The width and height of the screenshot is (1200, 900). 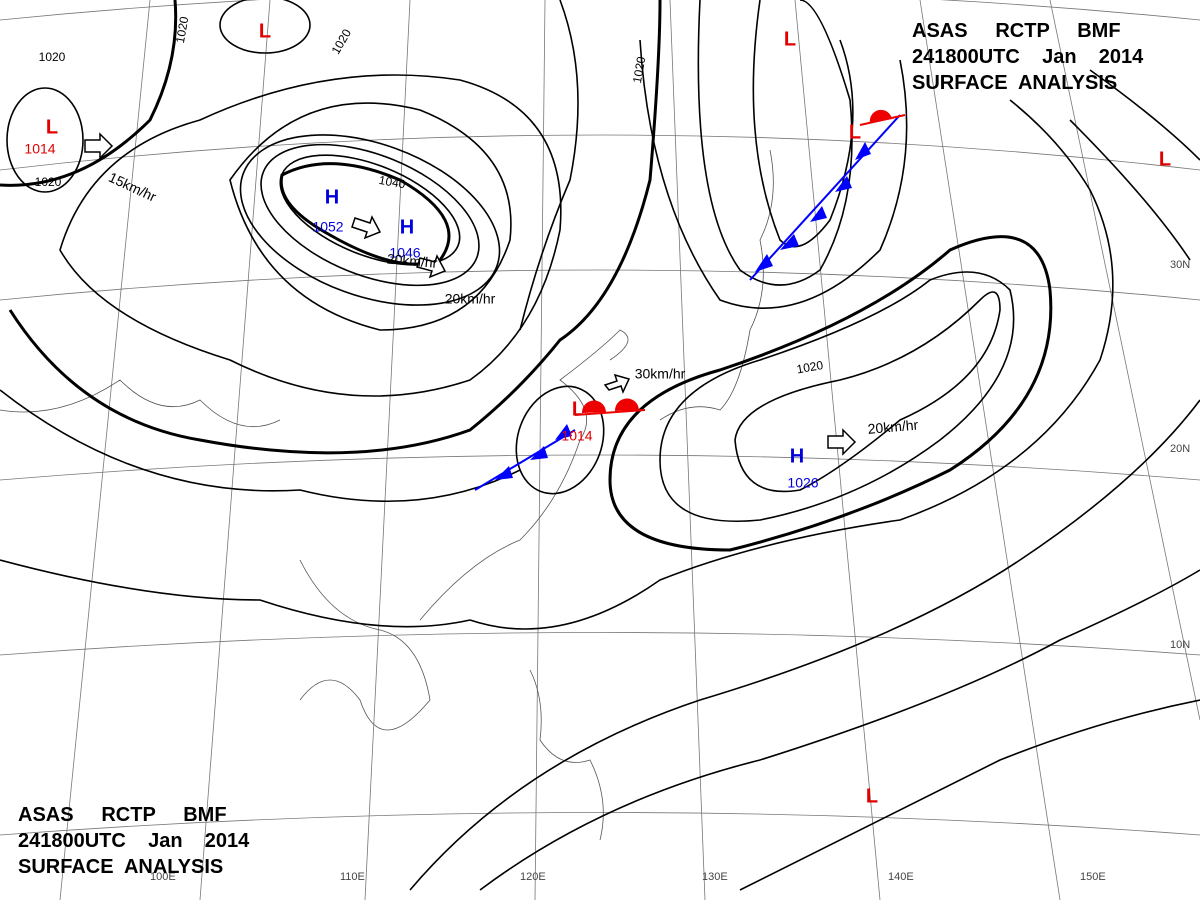 I want to click on motion-label: 30km/hr, so click(x=660, y=374).